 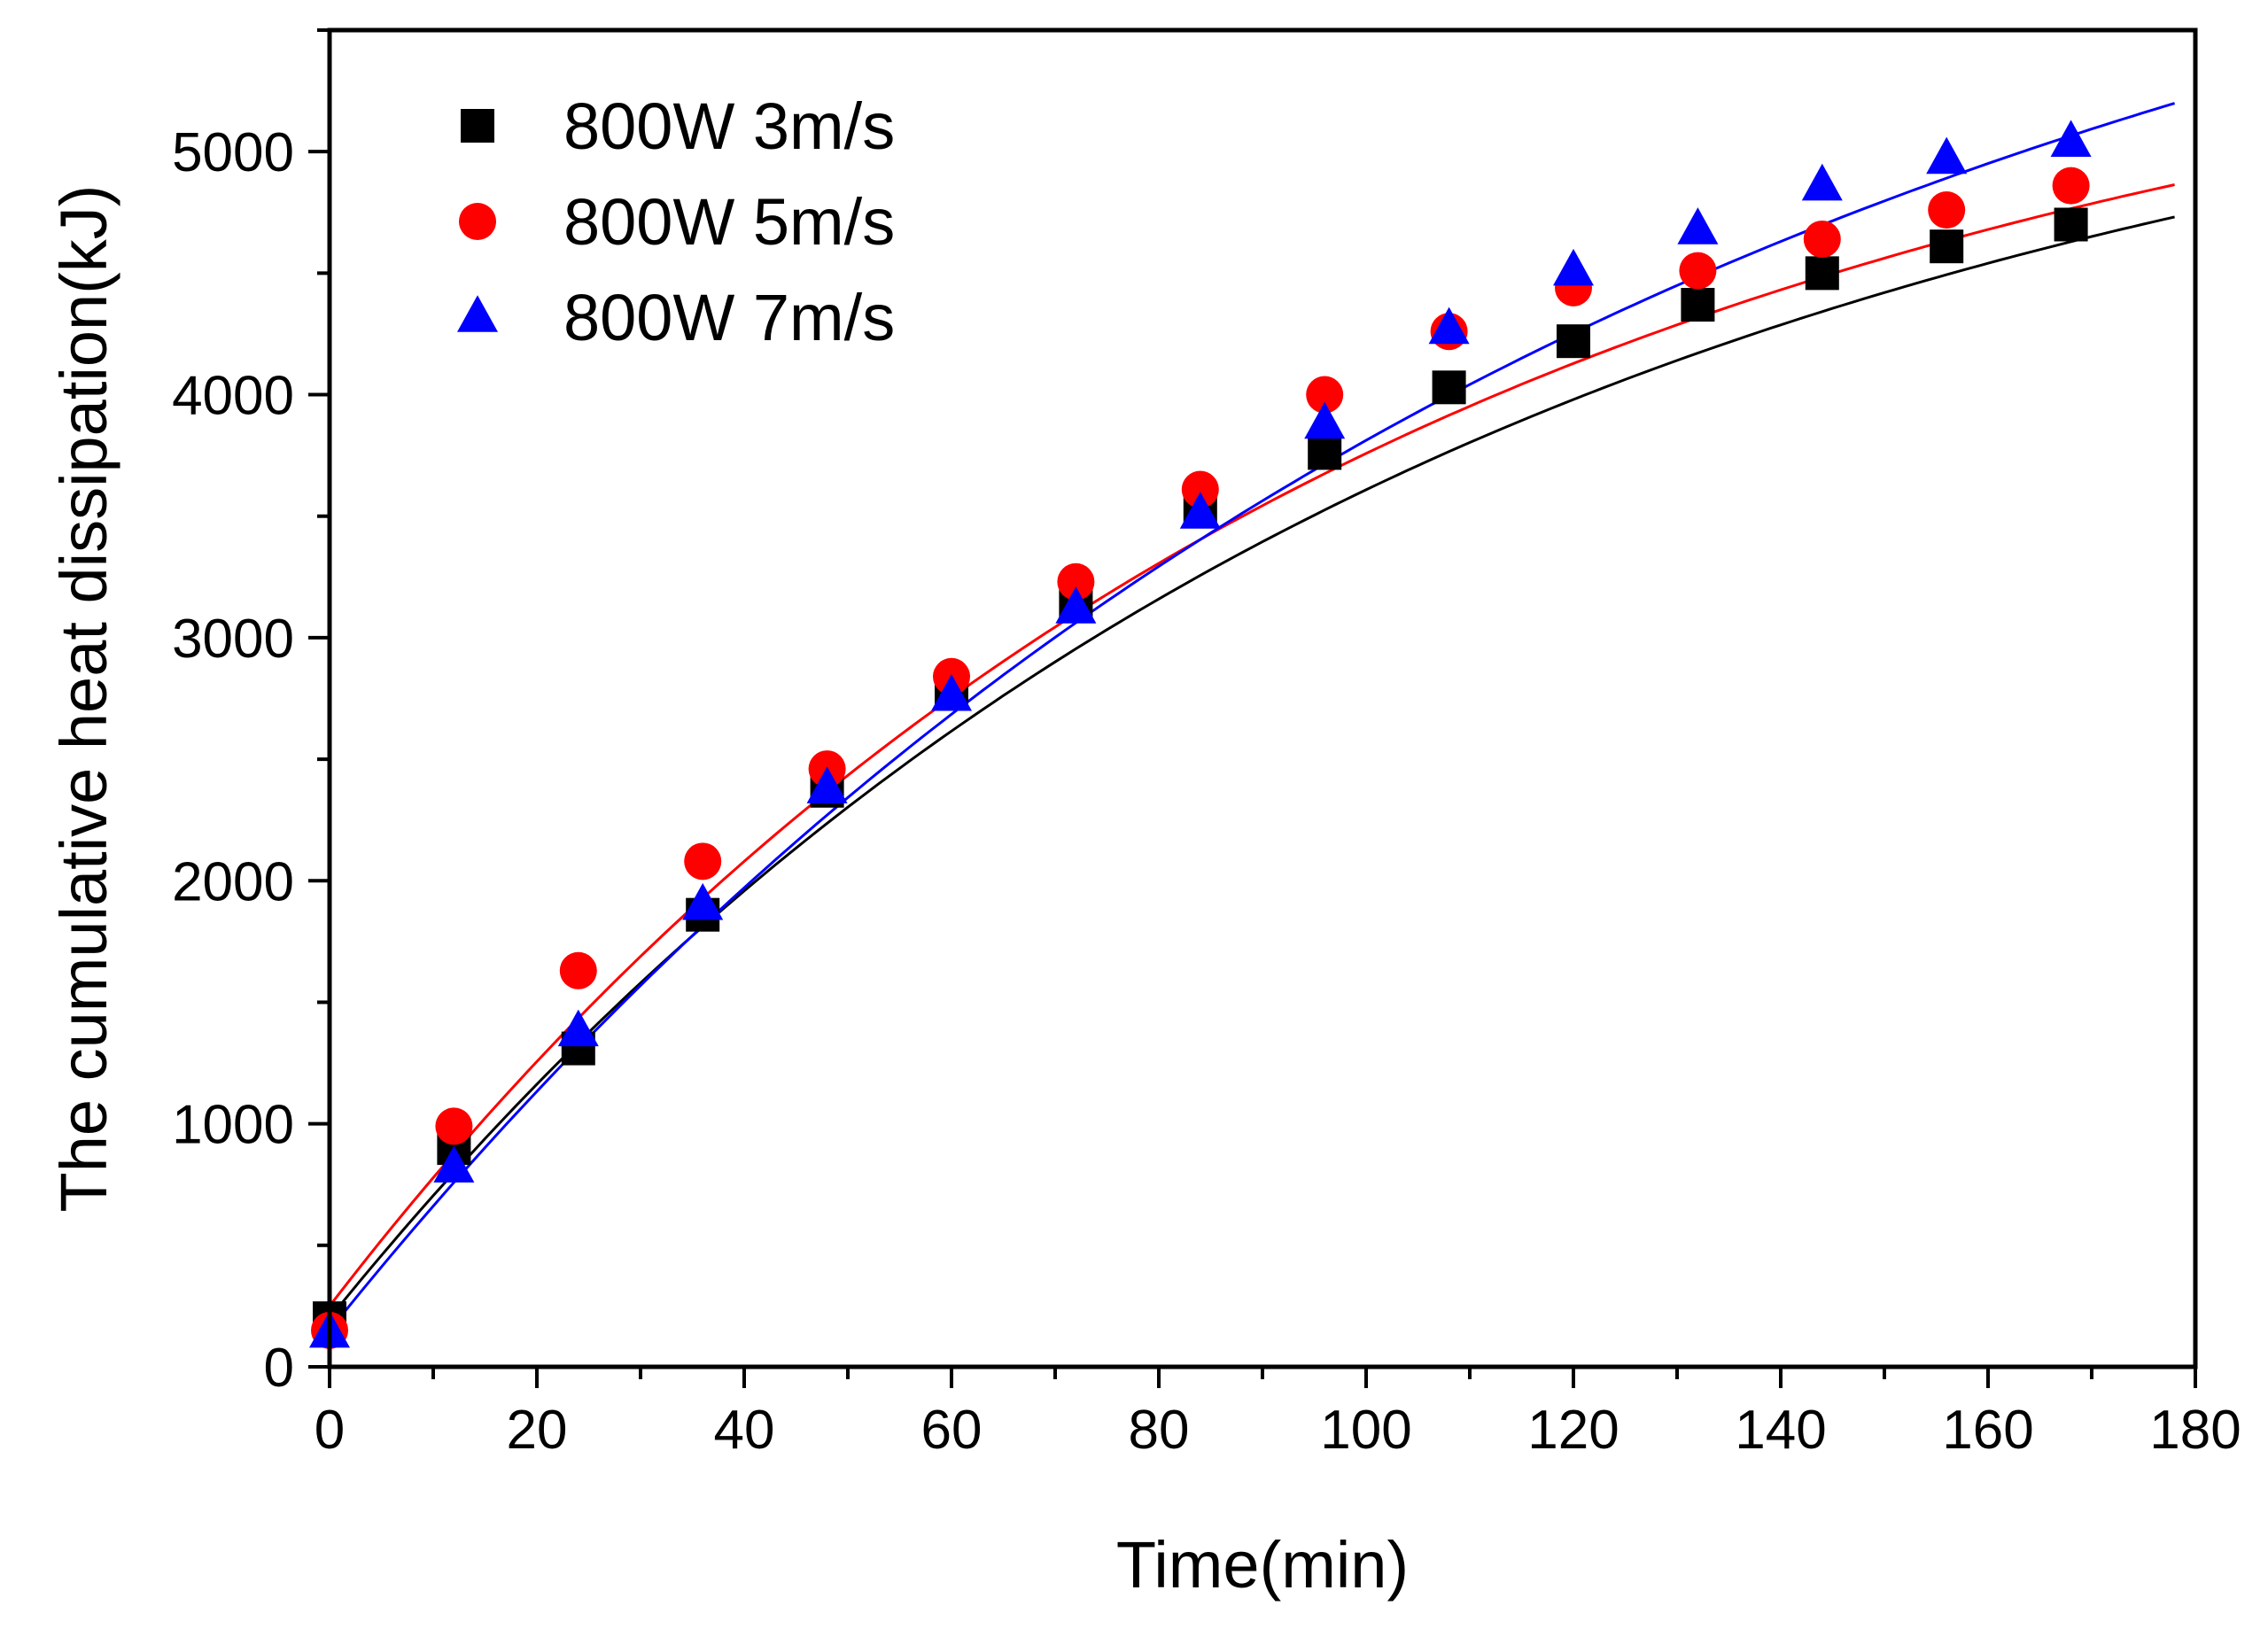 What do you see at coordinates (1780, 1430) in the screenshot?
I see `x-tick-label: 140` at bounding box center [1780, 1430].